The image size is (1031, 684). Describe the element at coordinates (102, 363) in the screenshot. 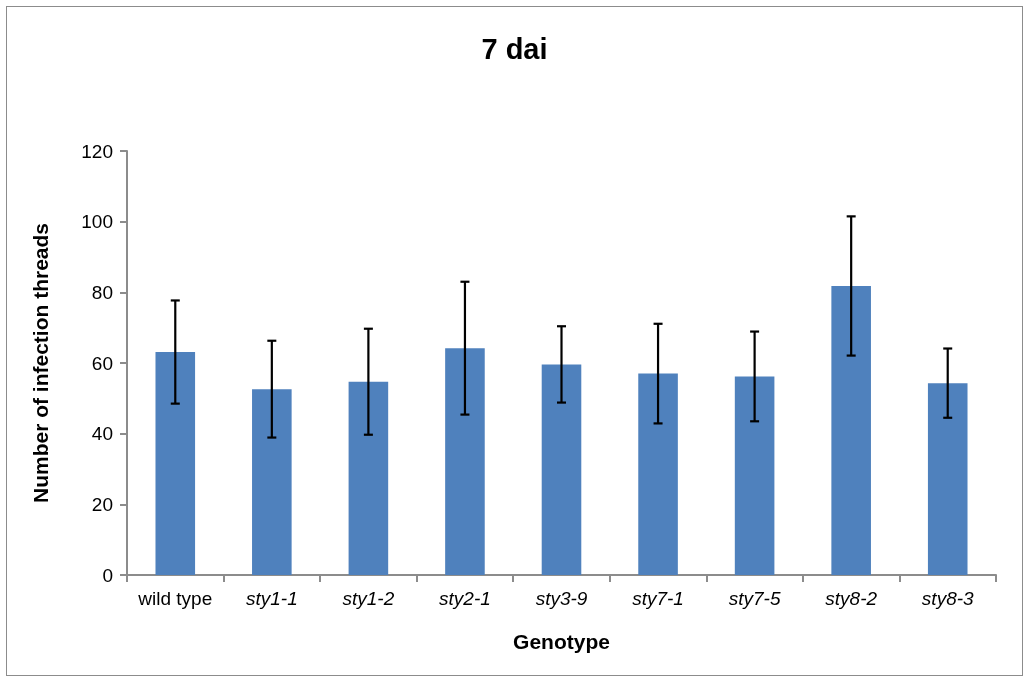

I see `y-tick-label: 60` at that location.